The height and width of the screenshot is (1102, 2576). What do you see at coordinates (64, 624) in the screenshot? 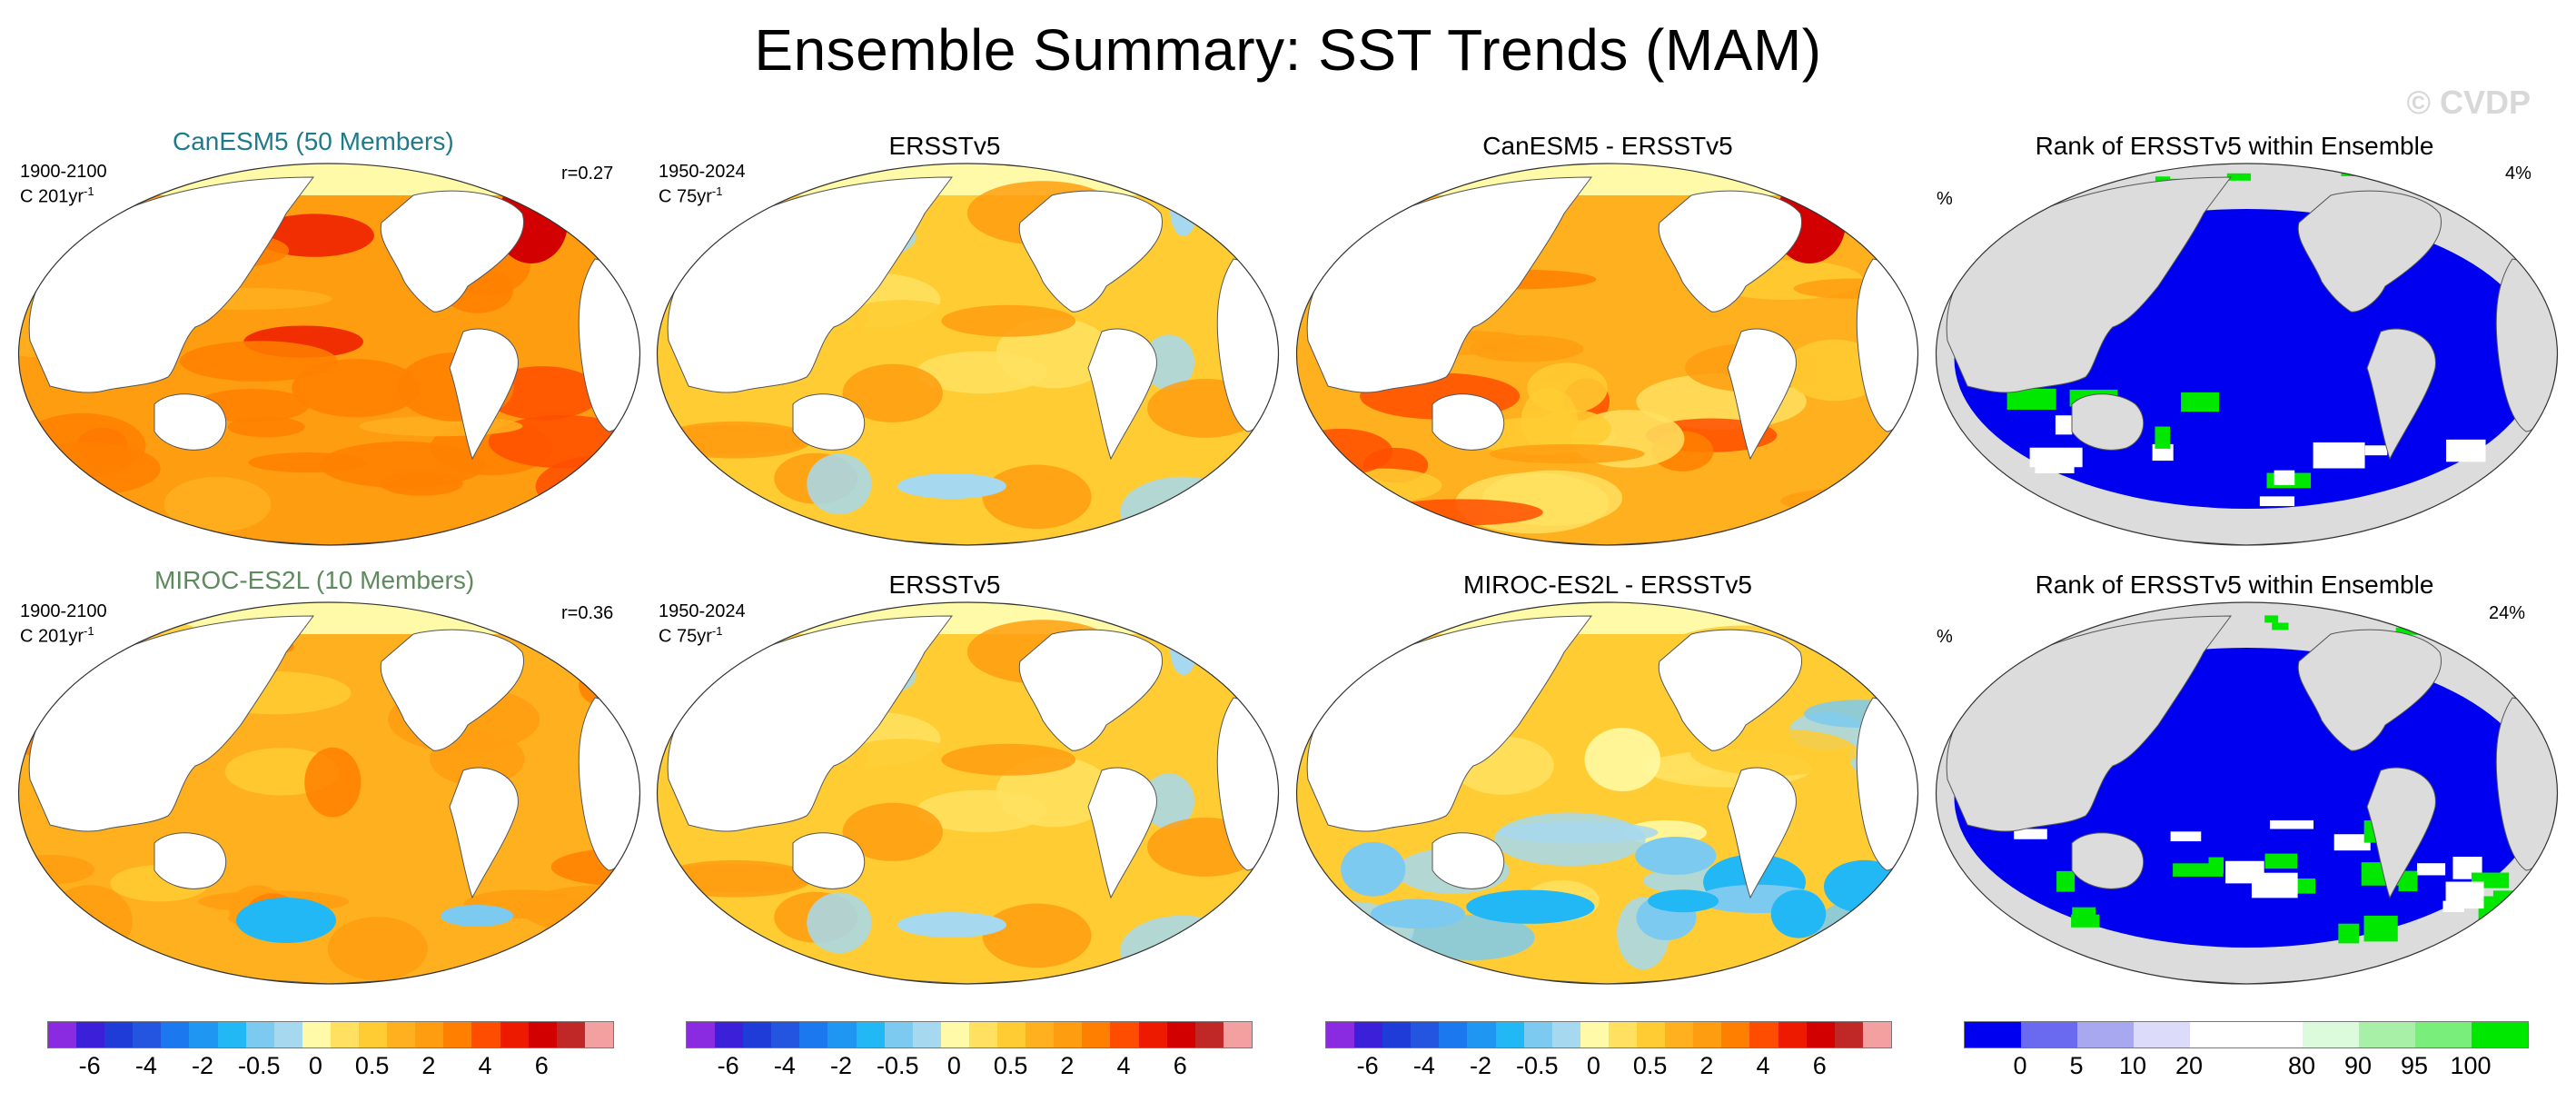
I see `row2-model-period: 1900-2100 C 201yr-1` at bounding box center [64, 624].